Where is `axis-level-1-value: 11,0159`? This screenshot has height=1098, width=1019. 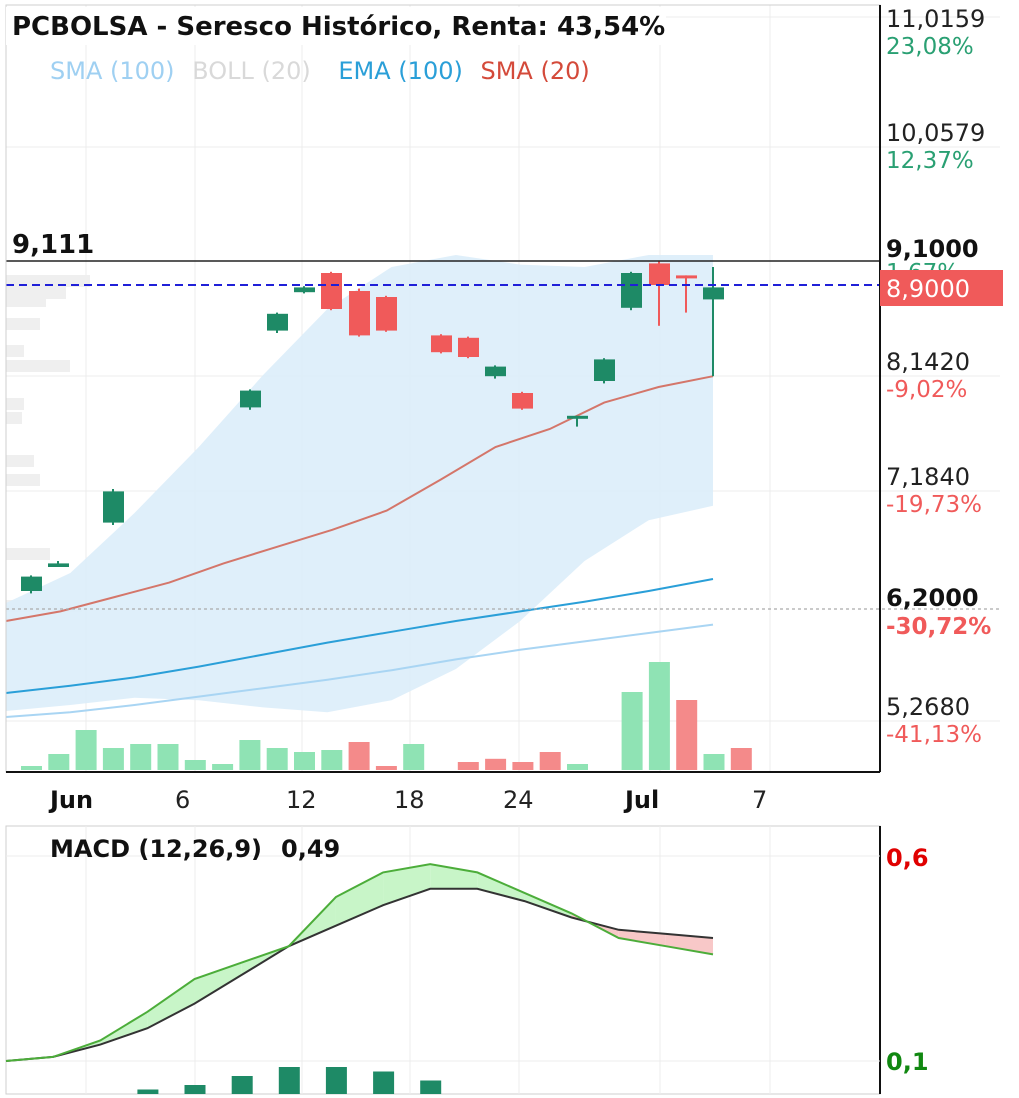 axis-level-1-value: 11,0159 is located at coordinates (935, 19).